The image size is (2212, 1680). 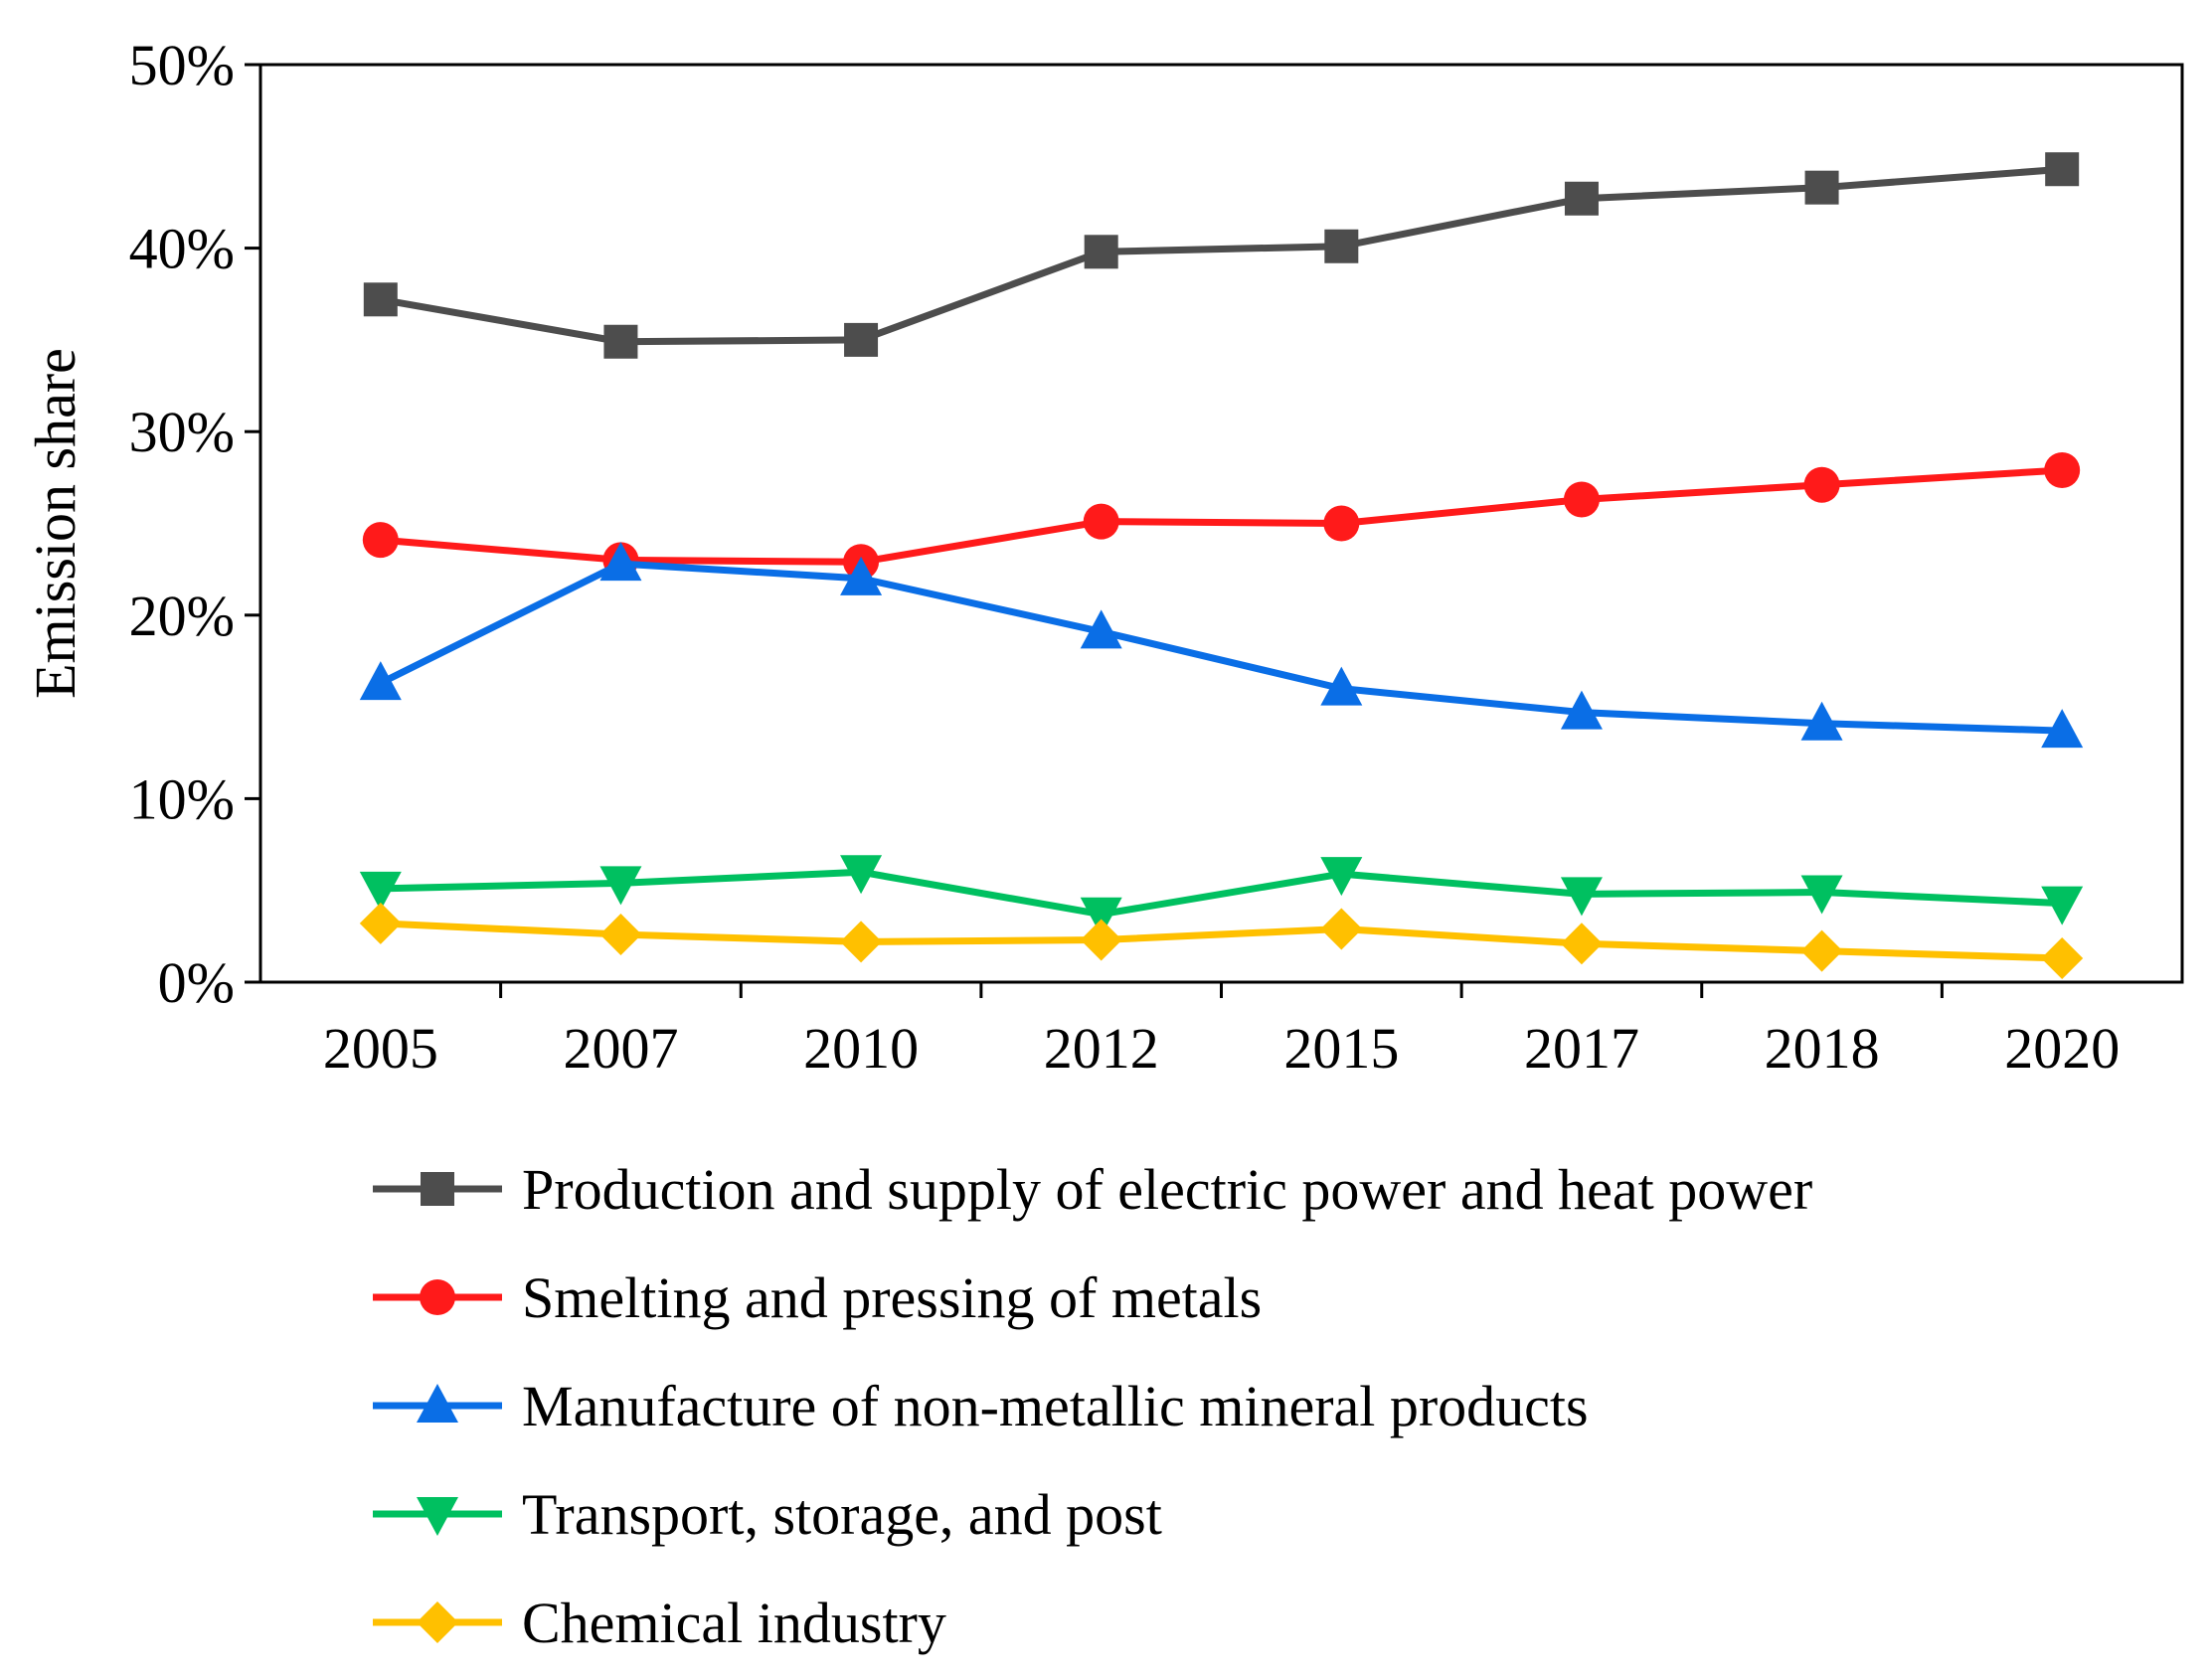 I want to click on x-tick-label: 2005, so click(x=380, y=1048).